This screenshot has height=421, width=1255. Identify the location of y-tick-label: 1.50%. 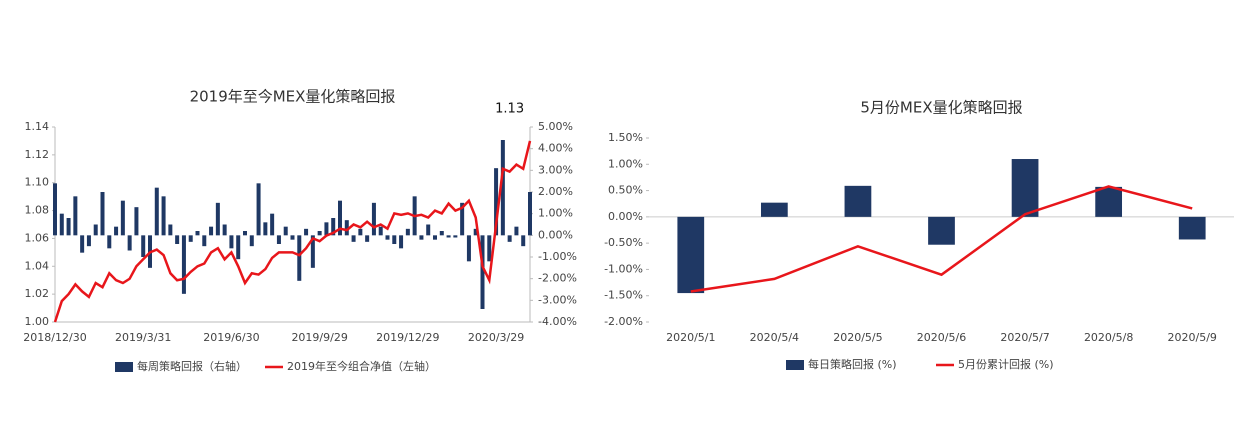
(625, 137).